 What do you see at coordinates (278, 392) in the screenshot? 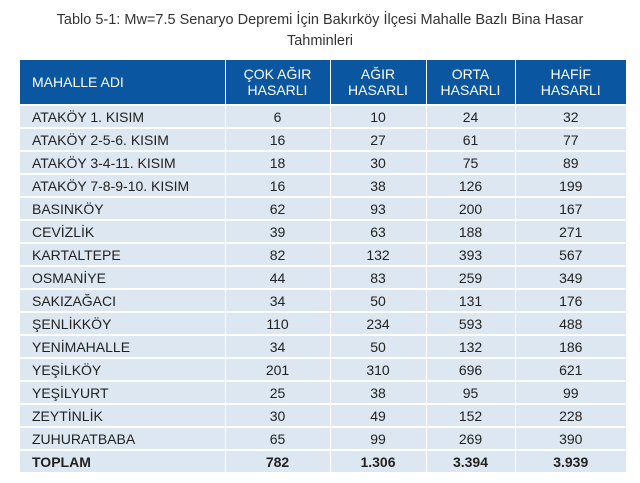
I see `cell-value: 25` at bounding box center [278, 392].